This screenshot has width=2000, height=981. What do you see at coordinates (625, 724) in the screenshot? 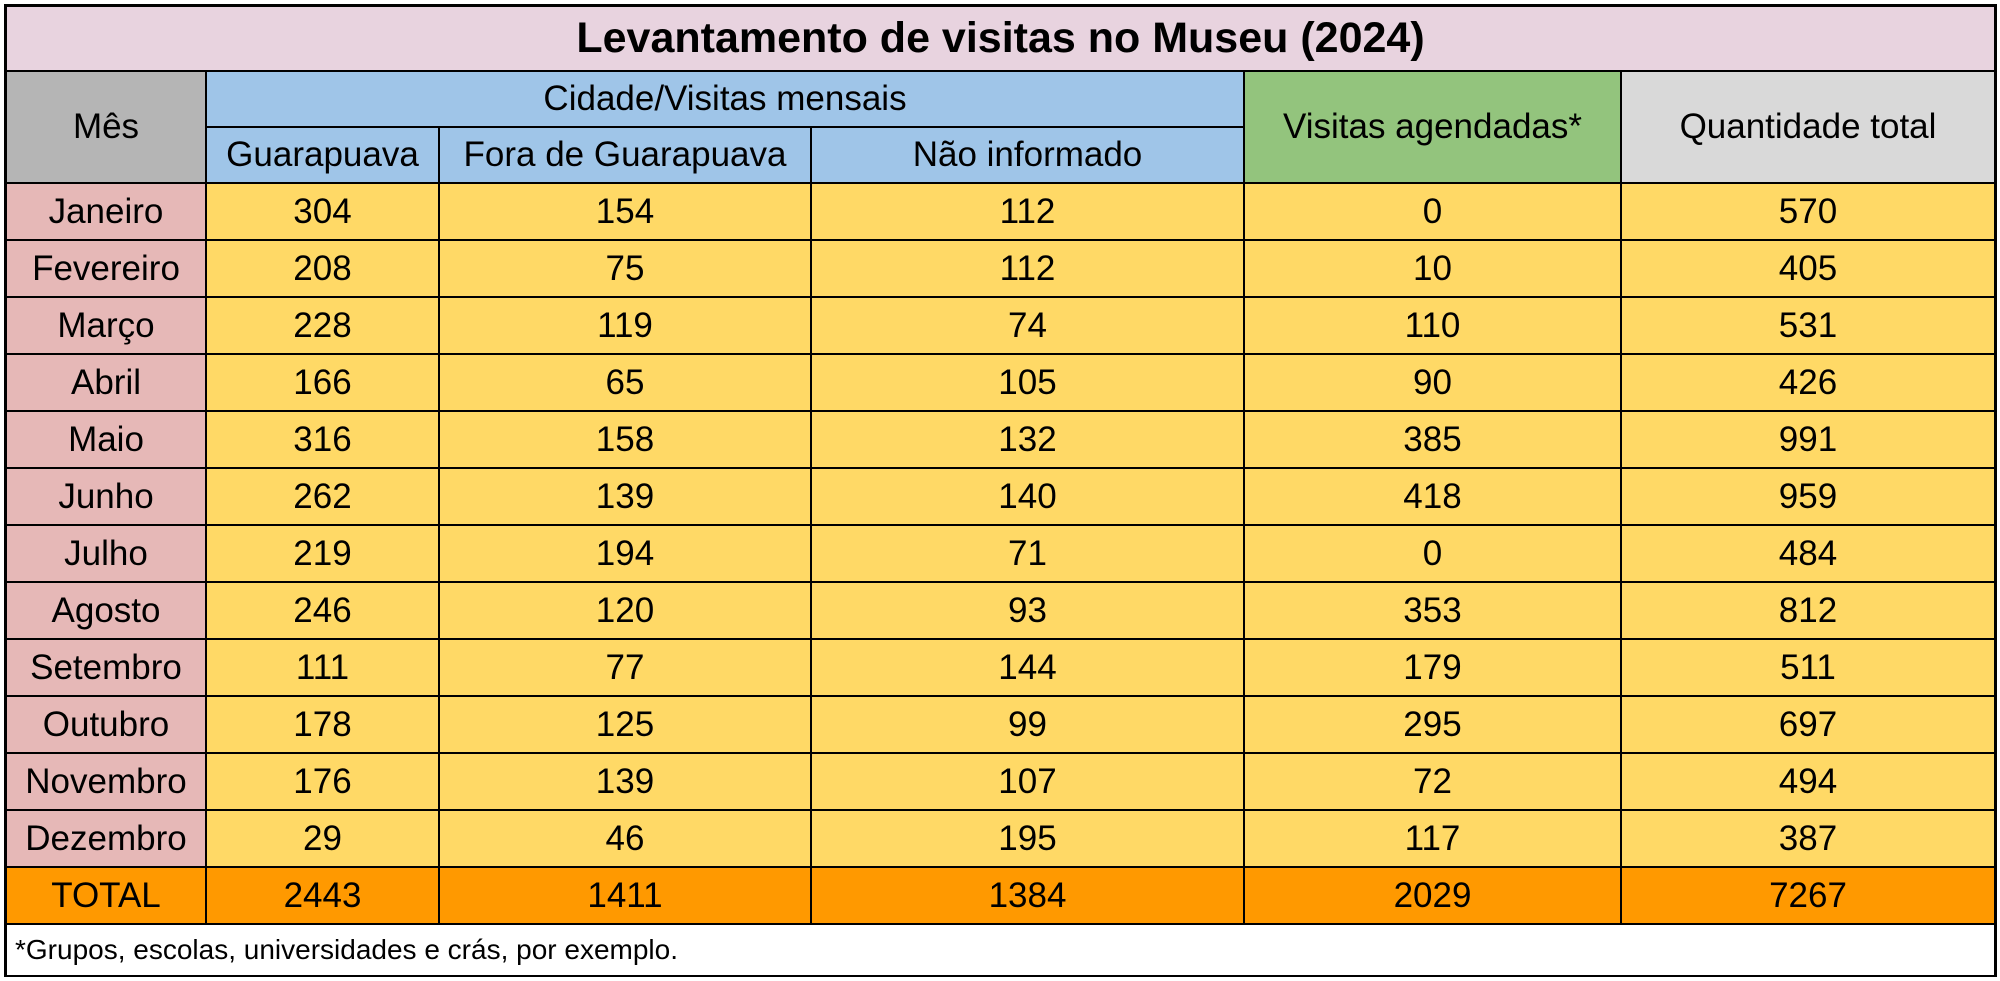
I see `cell-outside-guarapuava: 125` at bounding box center [625, 724].